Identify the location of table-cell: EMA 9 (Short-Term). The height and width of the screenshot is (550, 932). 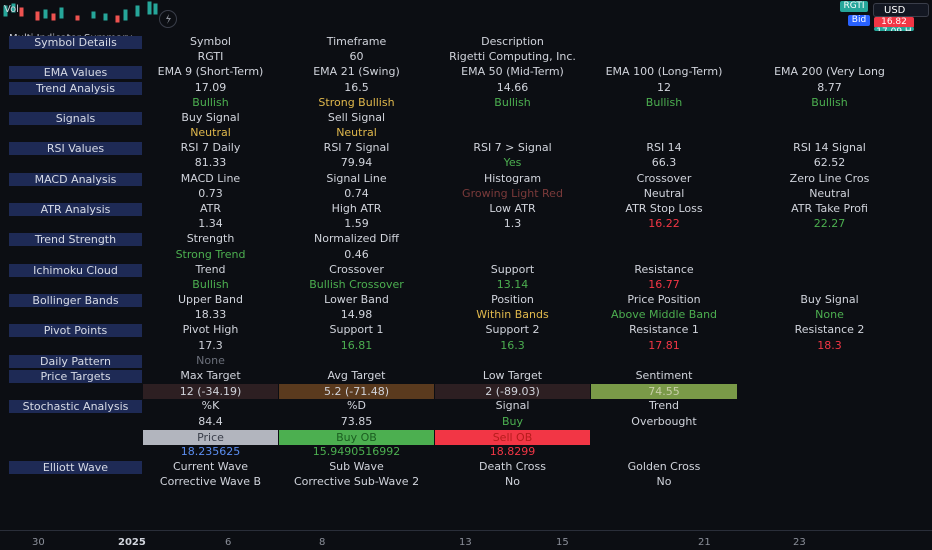
(210, 71).